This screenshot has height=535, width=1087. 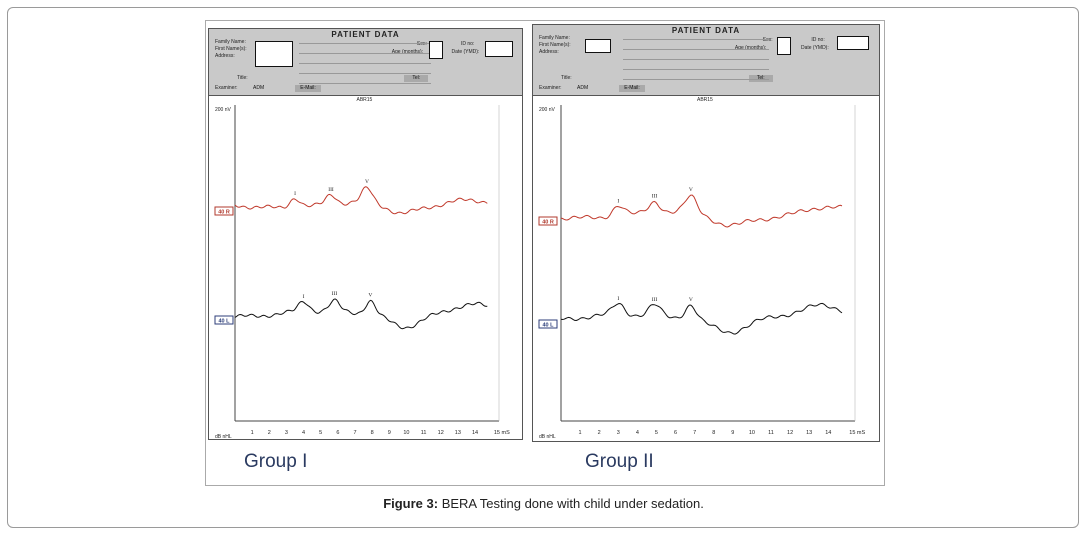 What do you see at coordinates (276, 461) in the screenshot?
I see `group-label-1: Group I` at bounding box center [276, 461].